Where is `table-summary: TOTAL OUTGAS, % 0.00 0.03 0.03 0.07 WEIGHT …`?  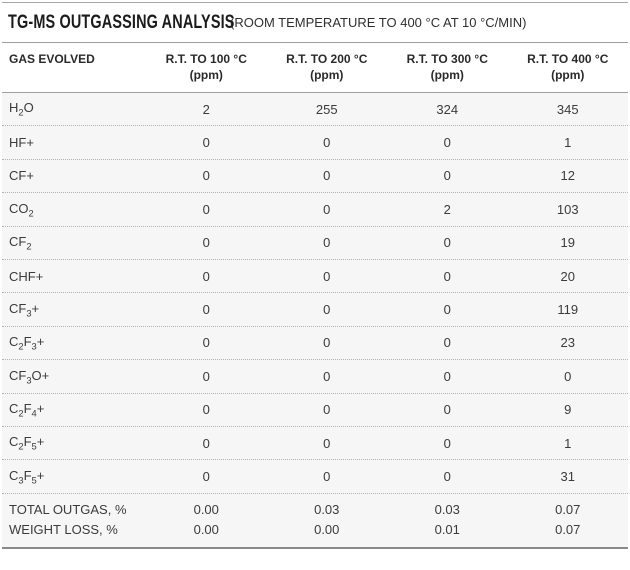
table-summary: TOTAL OUTGAS, % 0.00 0.03 0.03 0.07 WEIGHT … is located at coordinates (315, 520).